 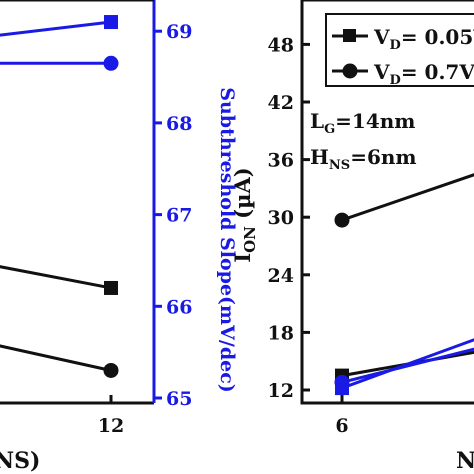 I want to click on ion-unit: (µA), so click(x=242, y=196).